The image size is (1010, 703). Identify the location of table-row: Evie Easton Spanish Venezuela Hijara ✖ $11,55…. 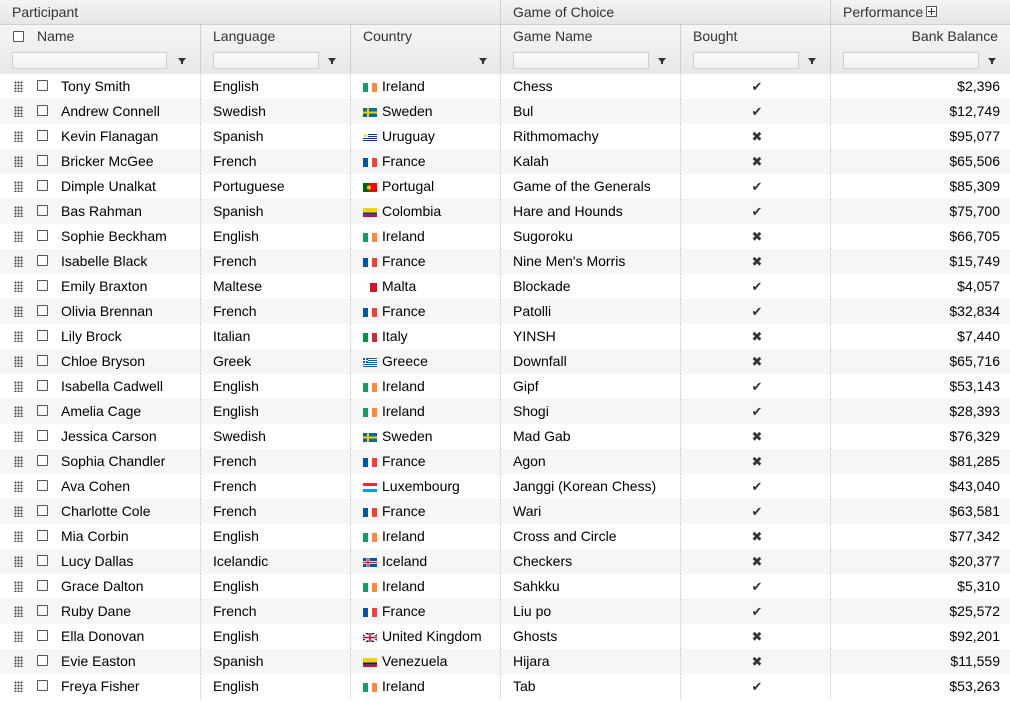
(505, 661).